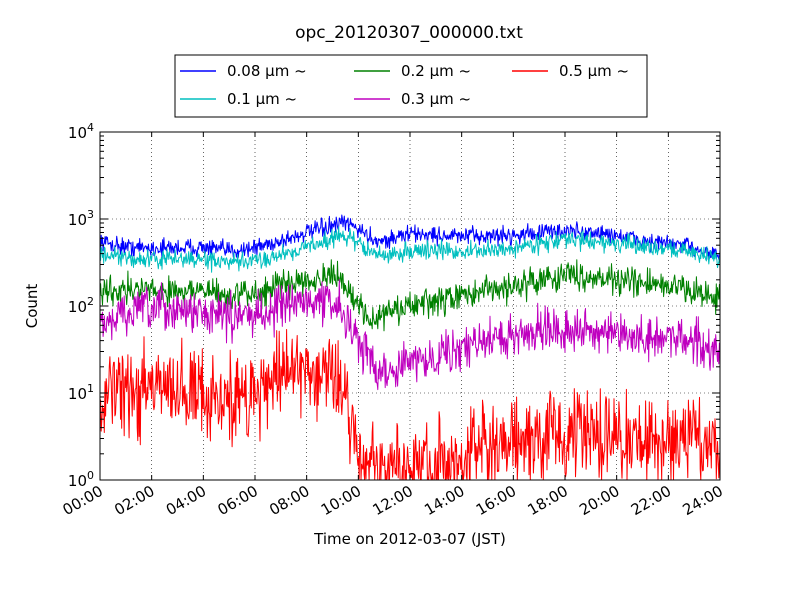  I want to click on legend-box, so click(411, 86).